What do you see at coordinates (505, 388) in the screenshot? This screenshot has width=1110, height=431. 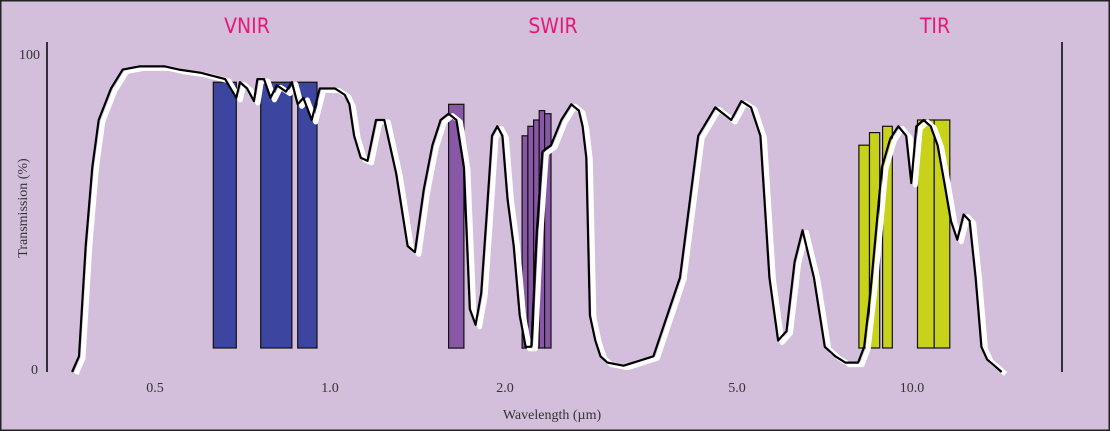 I see `x-tick-label-2.0: 2.0` at bounding box center [505, 388].